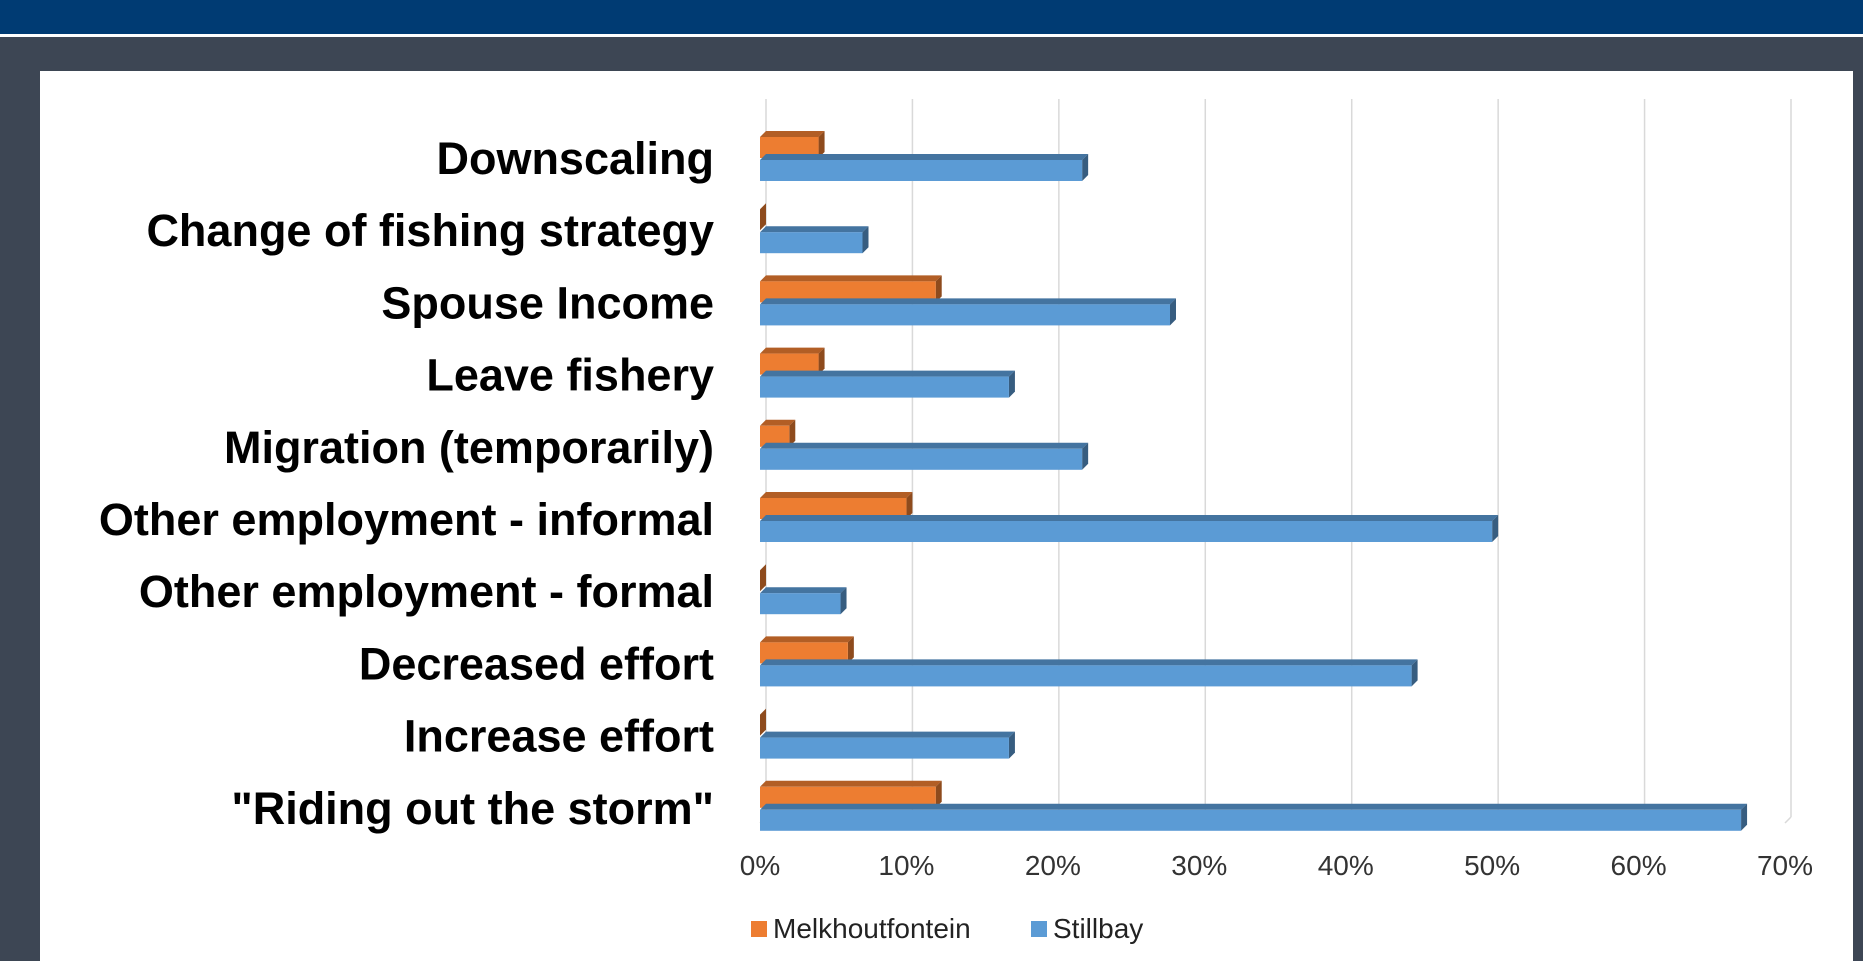 The width and height of the screenshot is (1863, 961). I want to click on category-label: Other employment - informal, so click(406, 519).